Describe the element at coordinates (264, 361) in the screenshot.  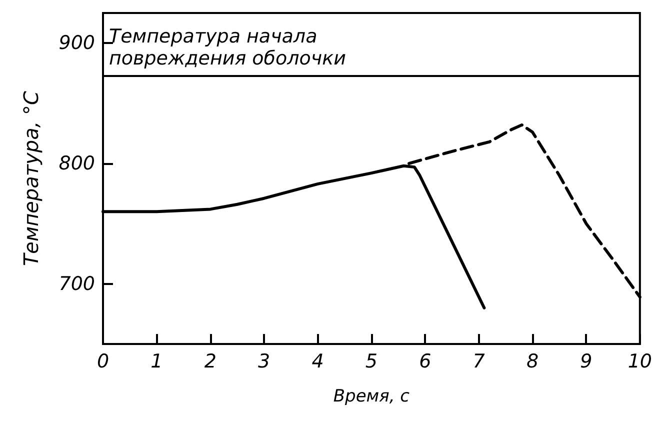
I see `x-tick-label: 3` at that location.